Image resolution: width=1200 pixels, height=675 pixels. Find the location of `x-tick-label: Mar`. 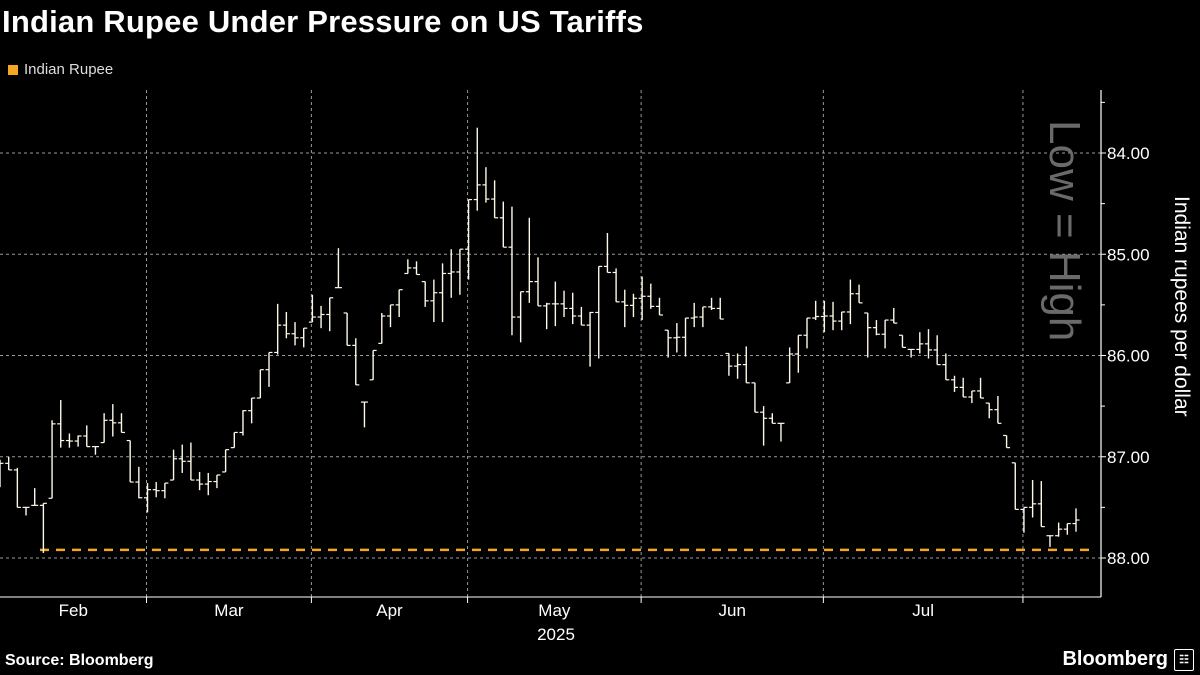

x-tick-label: Mar is located at coordinates (229, 610).